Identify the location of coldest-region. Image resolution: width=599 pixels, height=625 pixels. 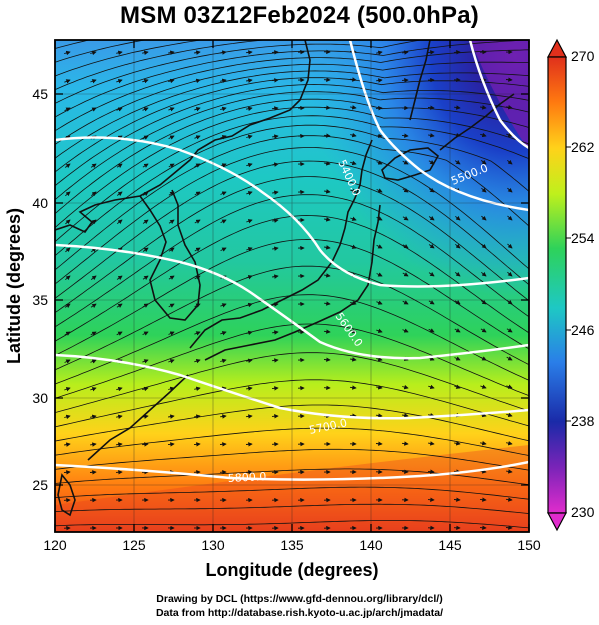
(499, 95).